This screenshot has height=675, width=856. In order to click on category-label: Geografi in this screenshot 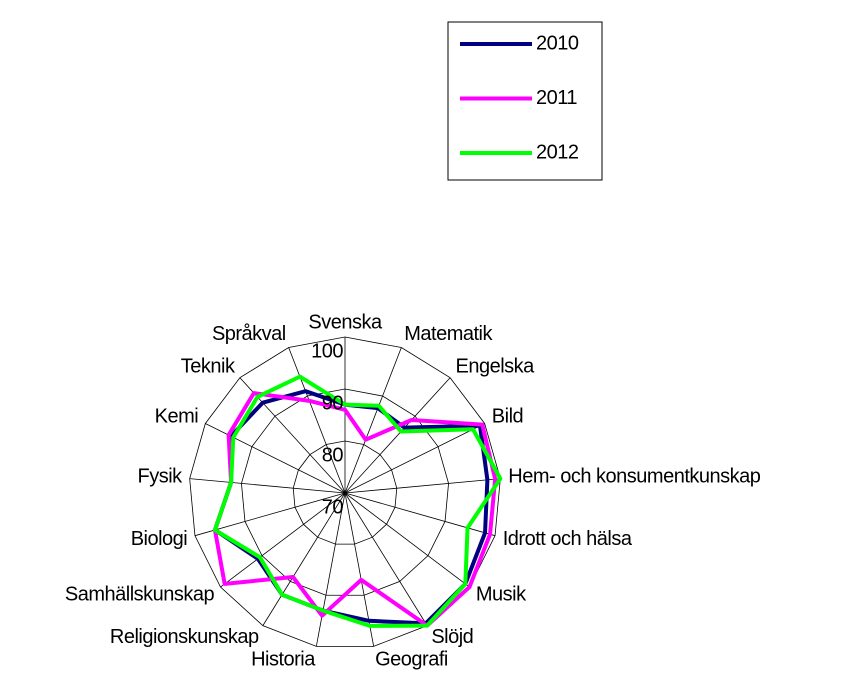, I will do `click(411, 659)`.